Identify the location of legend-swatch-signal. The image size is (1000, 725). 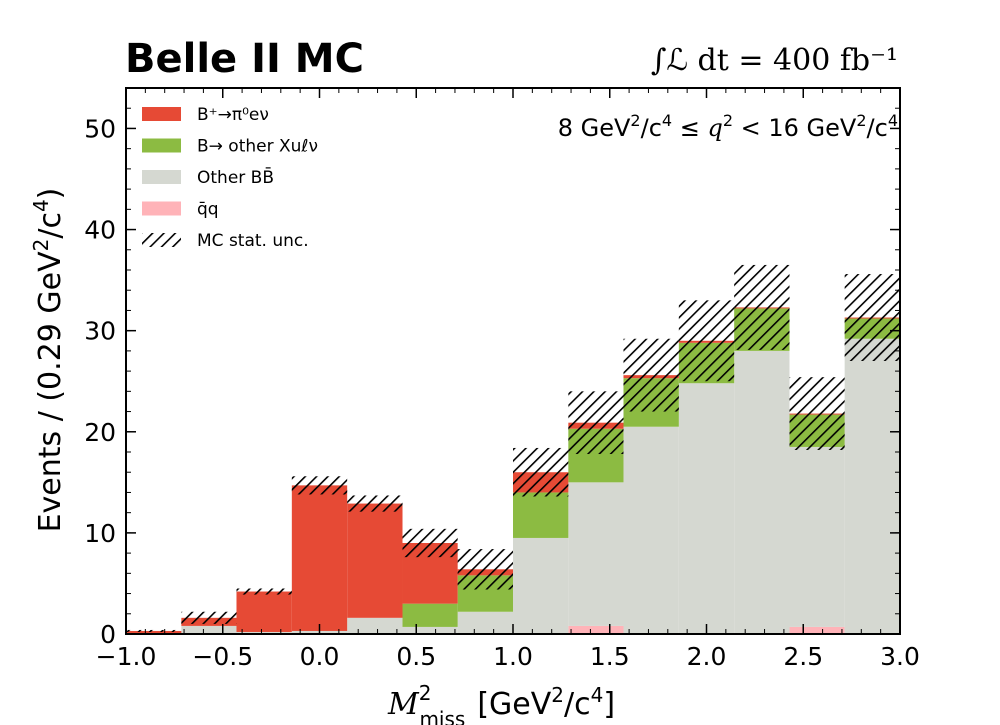
(161, 114).